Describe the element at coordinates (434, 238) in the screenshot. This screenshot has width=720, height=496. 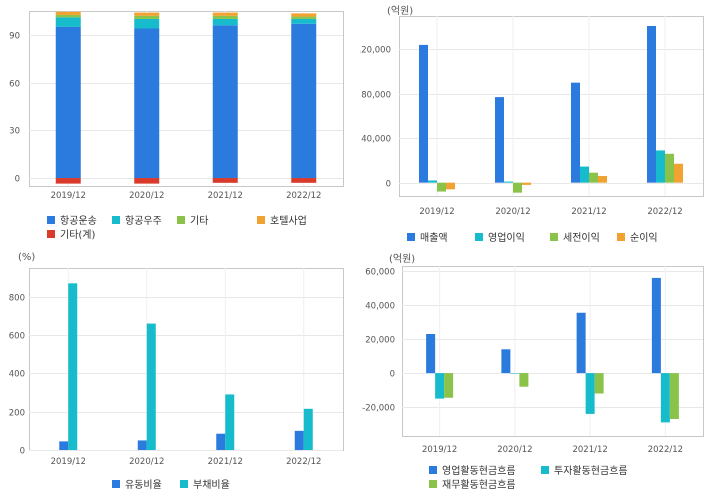
I see `legend-label: 매출액` at that location.